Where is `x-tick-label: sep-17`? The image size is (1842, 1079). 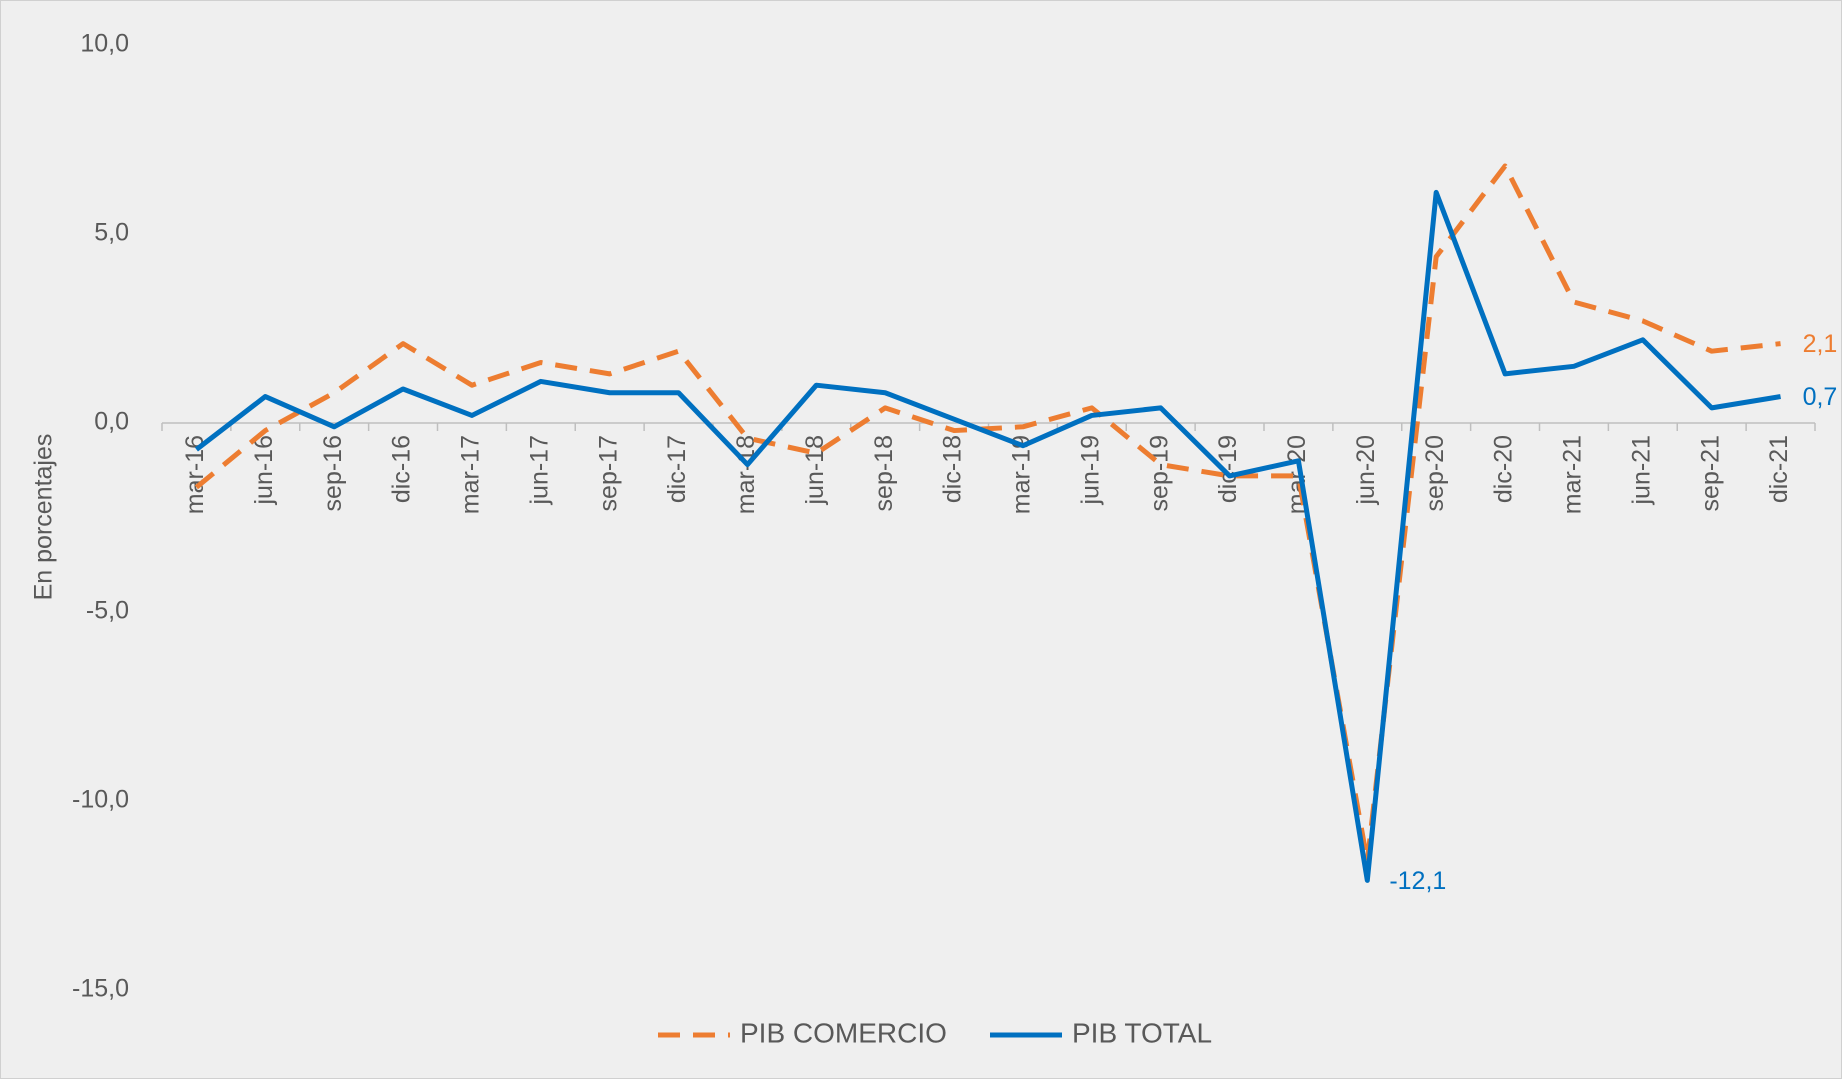
x-tick-label: sep-17 is located at coordinates (608, 473).